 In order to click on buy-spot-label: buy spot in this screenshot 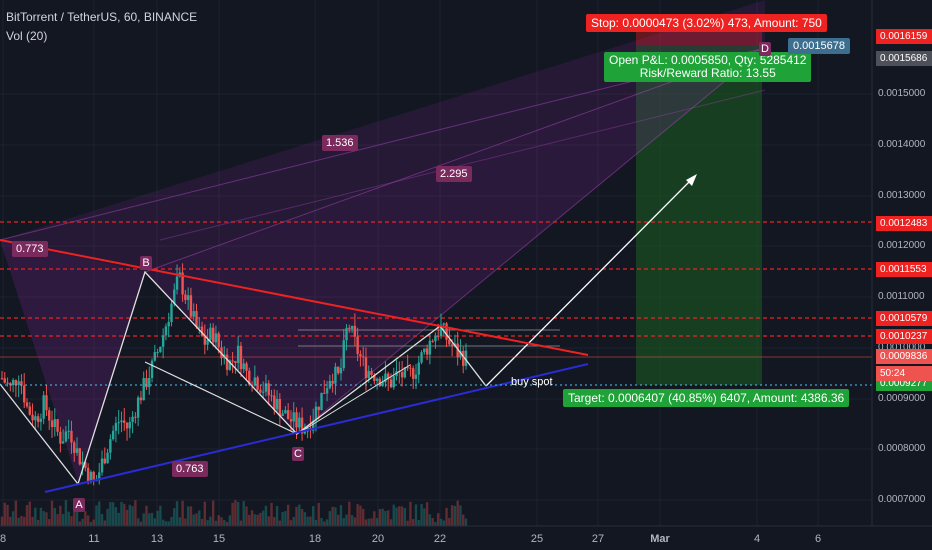, I will do `click(532, 382)`.